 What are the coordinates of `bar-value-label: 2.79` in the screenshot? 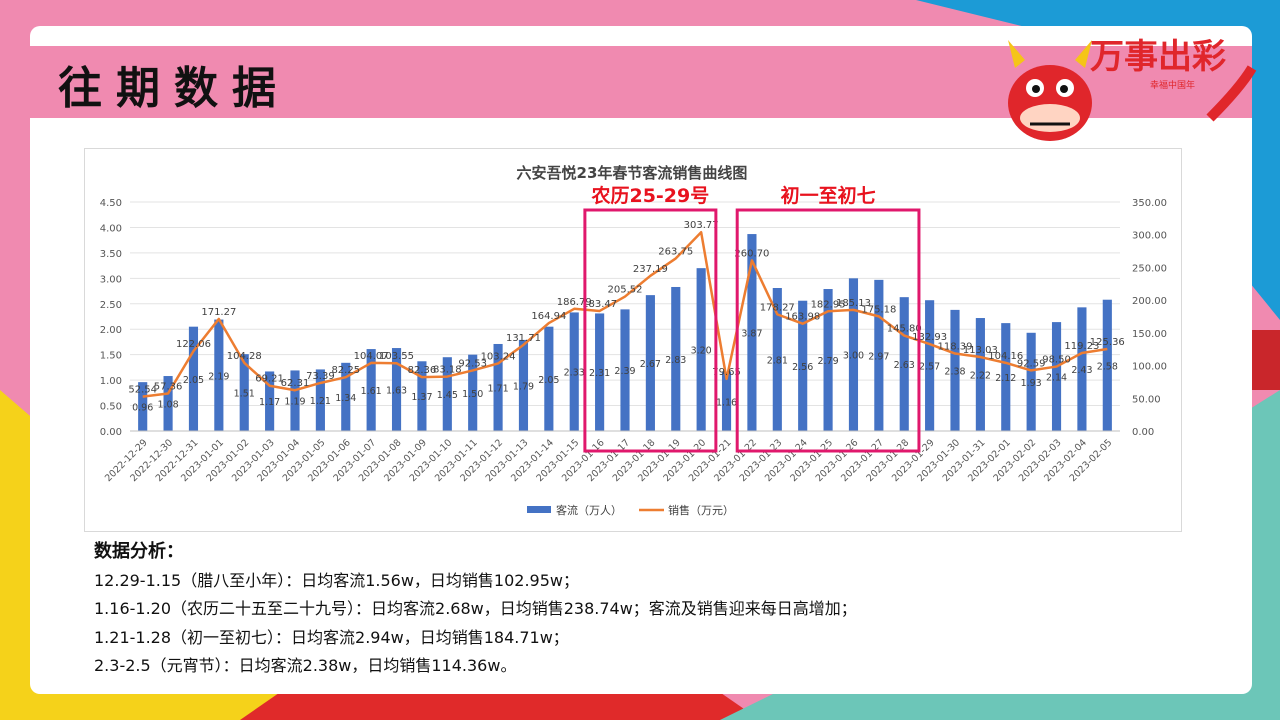 It's located at (827, 361).